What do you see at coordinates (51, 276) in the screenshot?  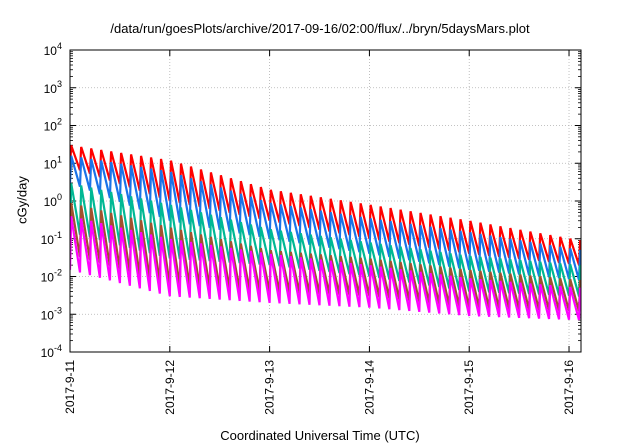 I see `y-tick-label: 10⁻²` at bounding box center [51, 276].